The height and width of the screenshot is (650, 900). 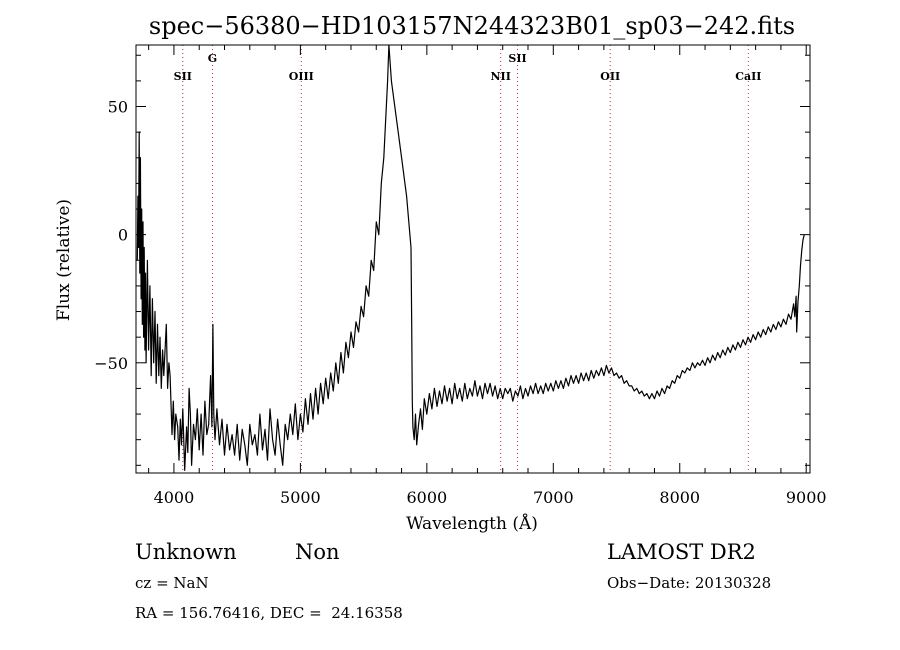 I want to click on y-tick-label: 50, so click(x=118, y=107).